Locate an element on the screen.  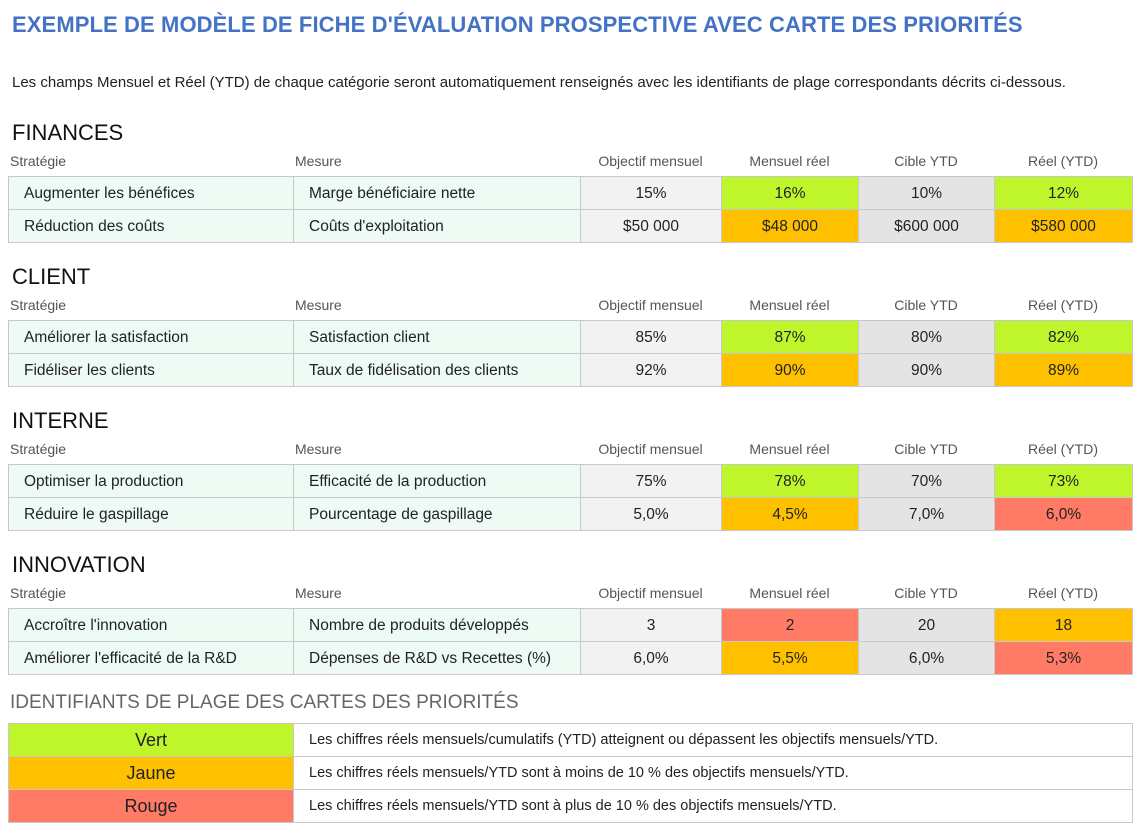
table-cell: $600 000 is located at coordinates (926, 226).